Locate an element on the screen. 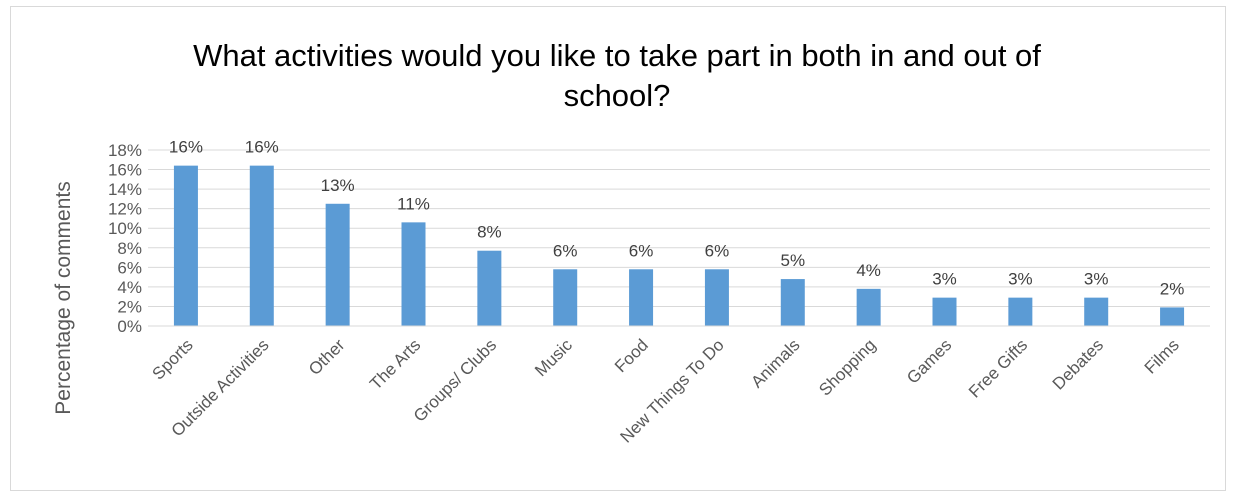 This screenshot has height=497, width=1234. y-tick-label: 14% is located at coordinates (125, 189).